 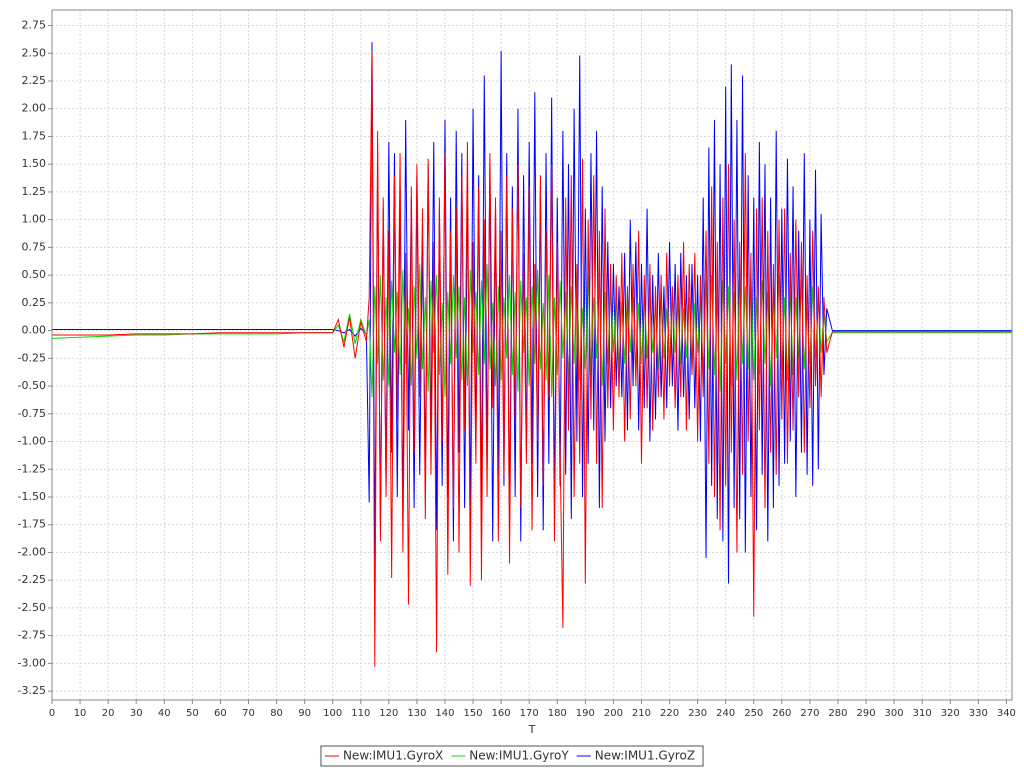 What do you see at coordinates (34, 219) in the screenshot?
I see `y-tick-label: 1.00` at bounding box center [34, 219].